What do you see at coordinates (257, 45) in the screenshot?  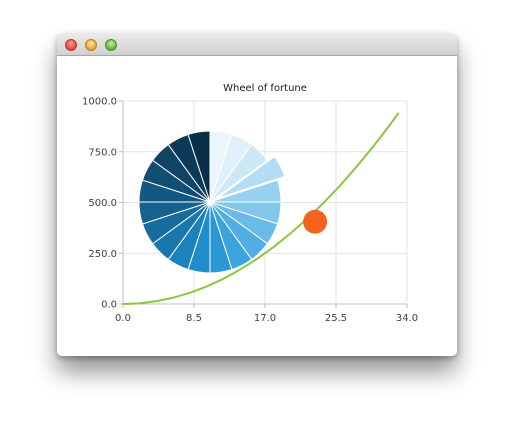 I see `titlebar` at bounding box center [257, 45].